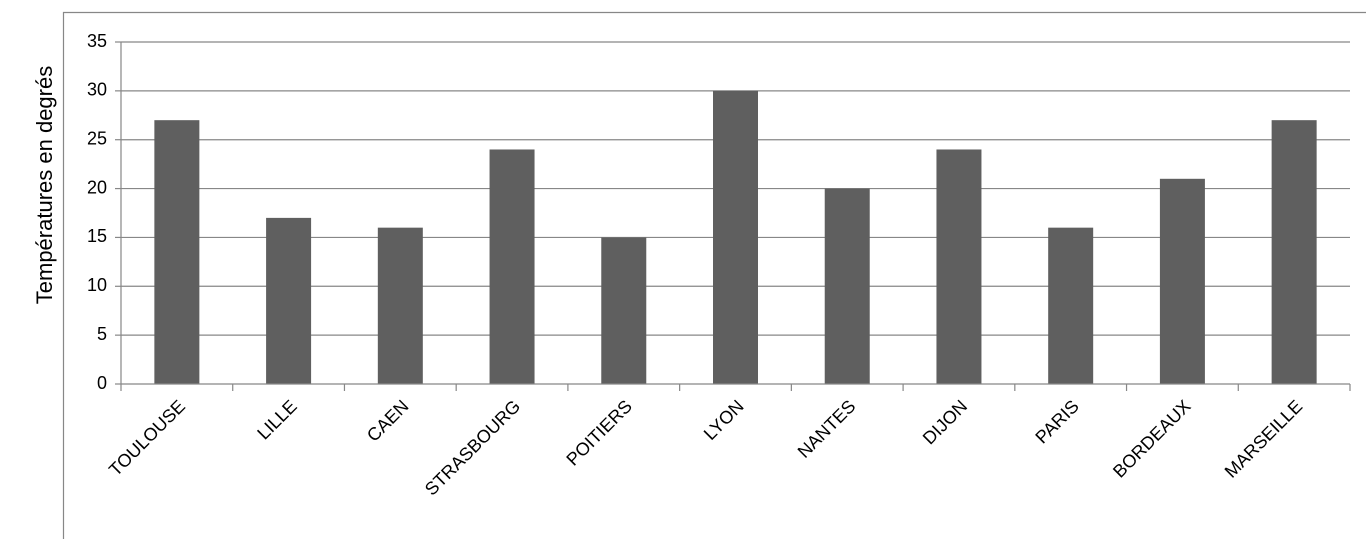 The width and height of the screenshot is (1366, 539). I want to click on x-tick-label: LYON, so click(724, 420).